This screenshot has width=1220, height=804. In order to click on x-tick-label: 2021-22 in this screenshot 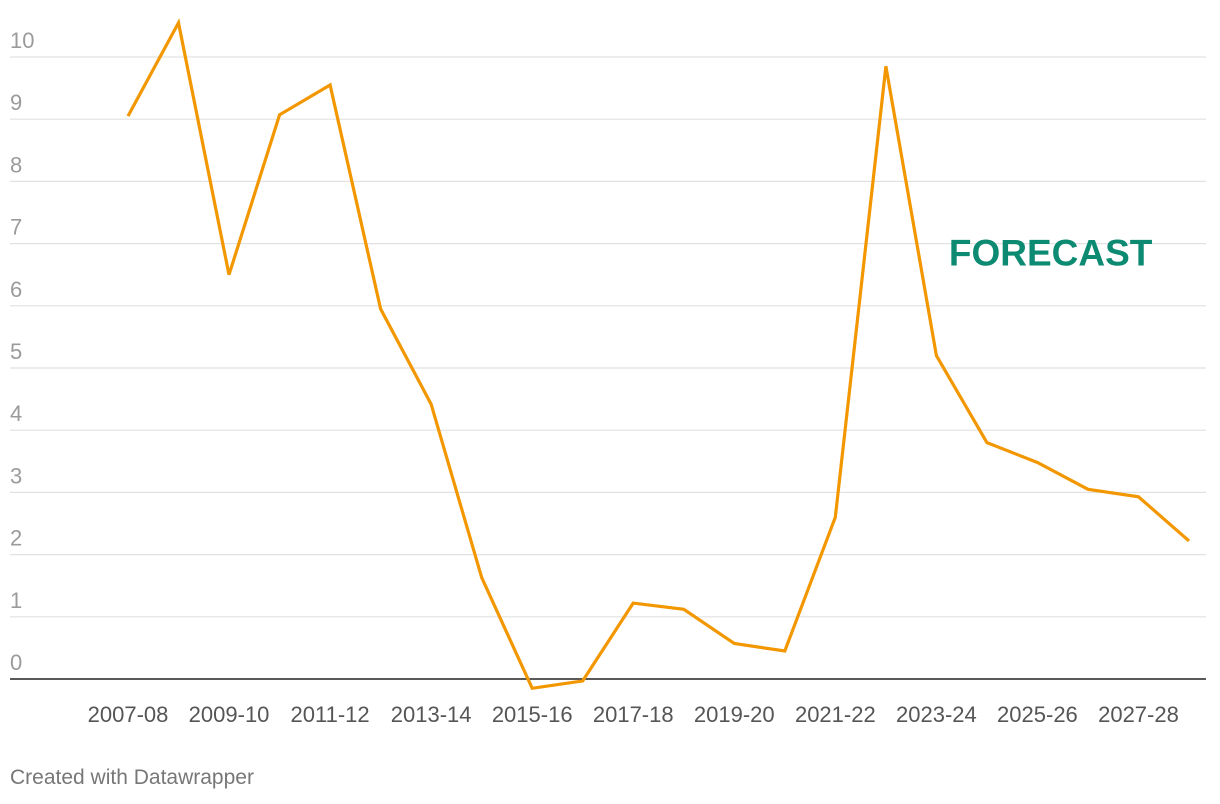, I will do `click(835, 714)`.